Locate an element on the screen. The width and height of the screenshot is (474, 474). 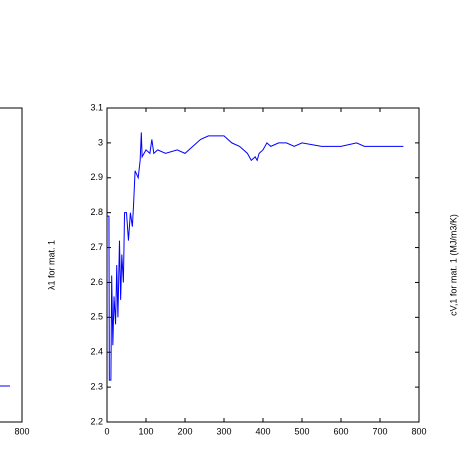
x-tick-label: 100 is located at coordinates (145, 431).